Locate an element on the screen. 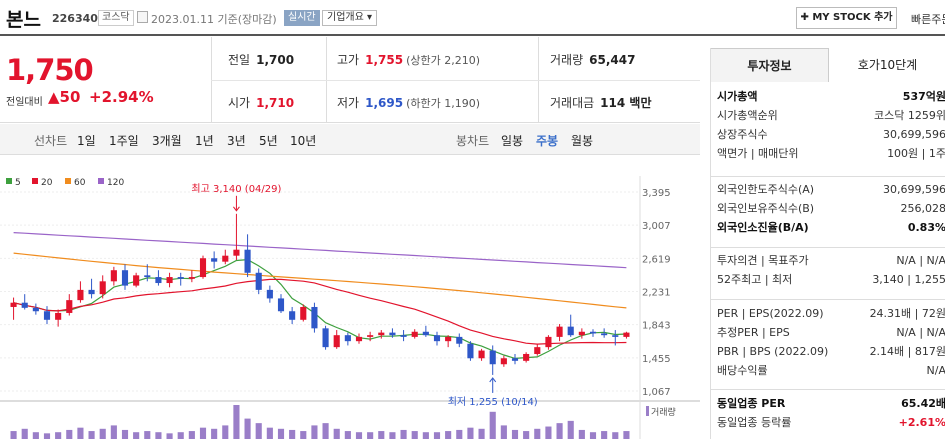 Image resolution: width=945 pixels, height=439 pixels. candle-daily: 일봉 is located at coordinates (512, 141).